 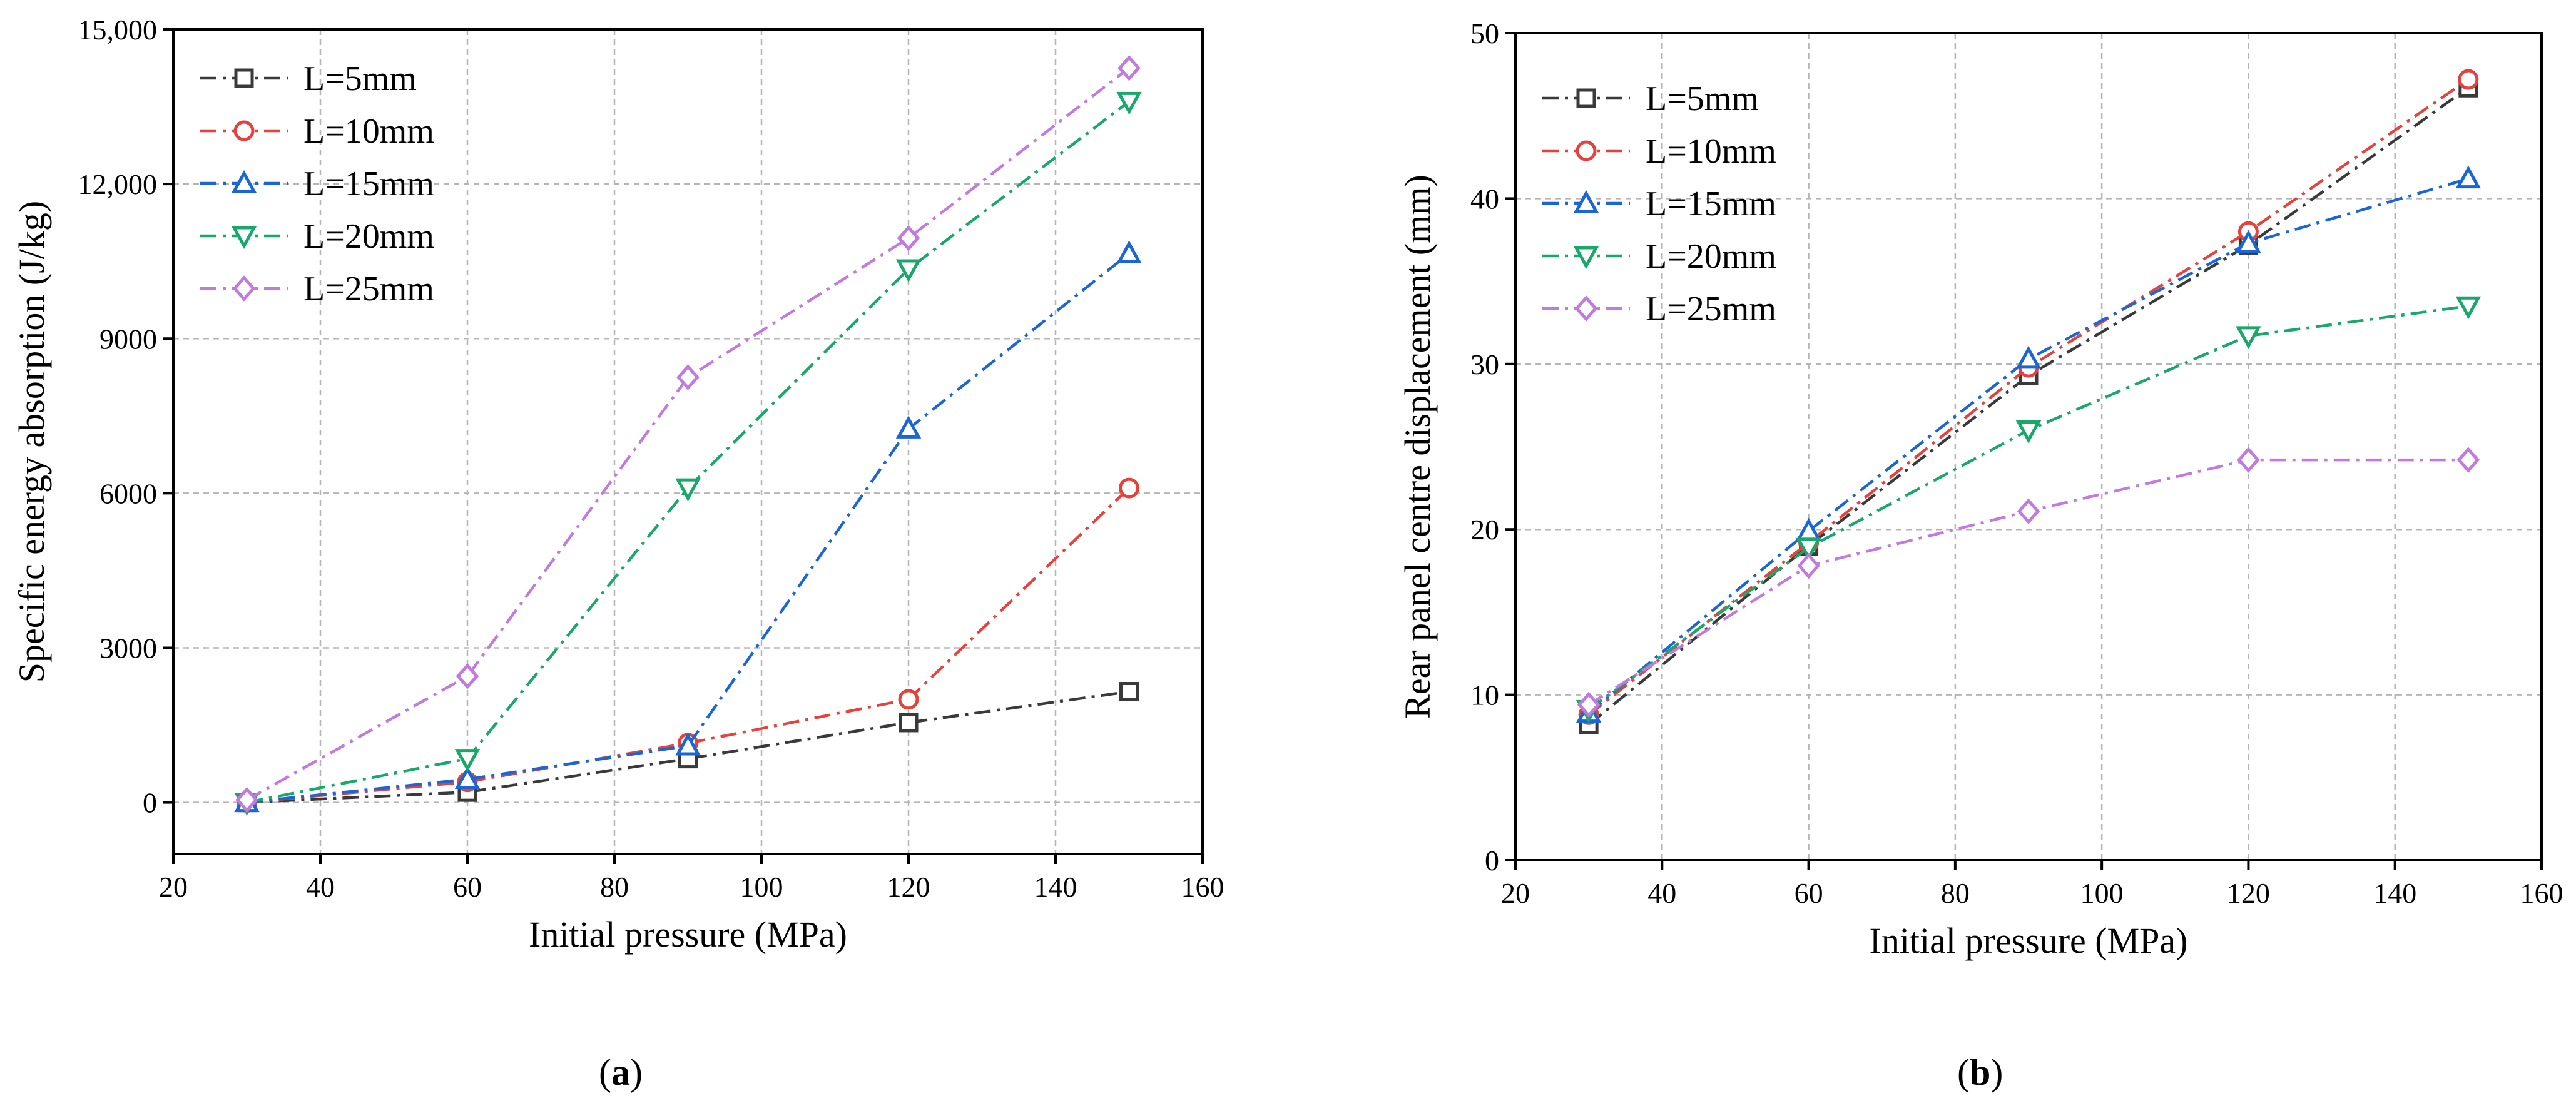 What do you see at coordinates (1485, 530) in the screenshot?
I see `y-tick-label: 20` at bounding box center [1485, 530].